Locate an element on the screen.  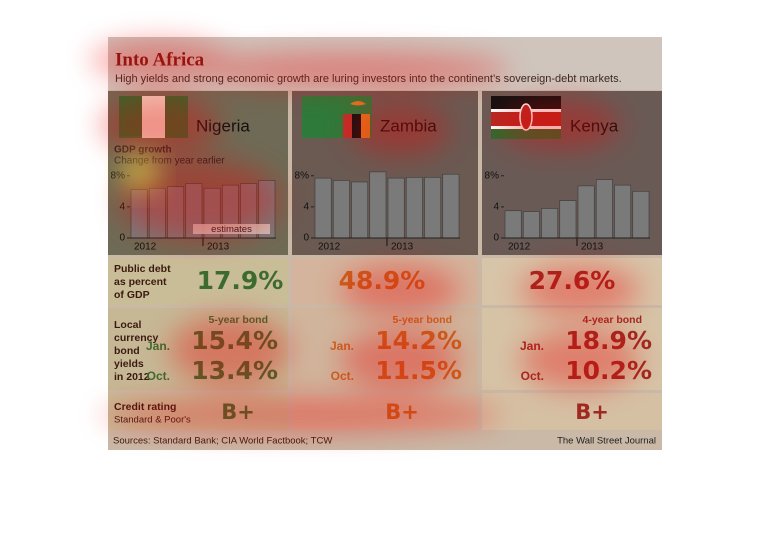
row-label: Public debt is located at coordinates (142, 269).